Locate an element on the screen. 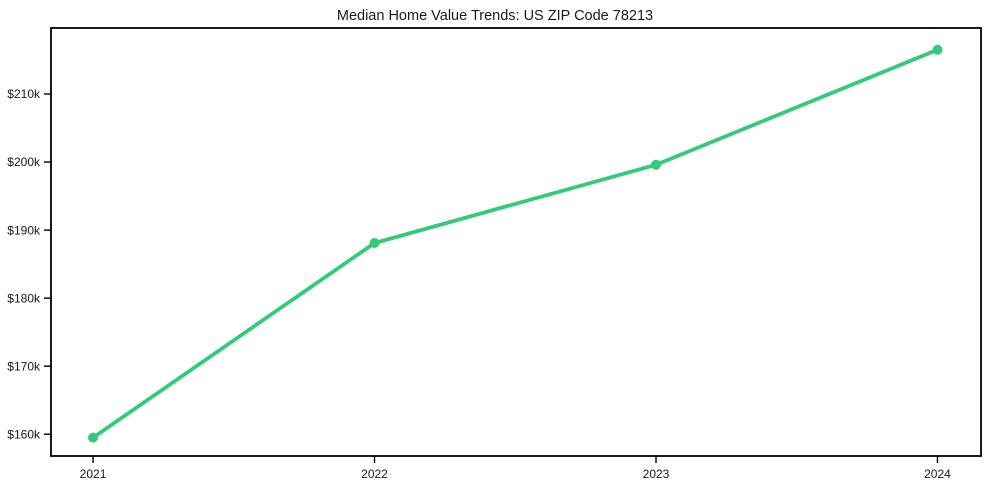  x-tick-label: 2022 is located at coordinates (374, 474).